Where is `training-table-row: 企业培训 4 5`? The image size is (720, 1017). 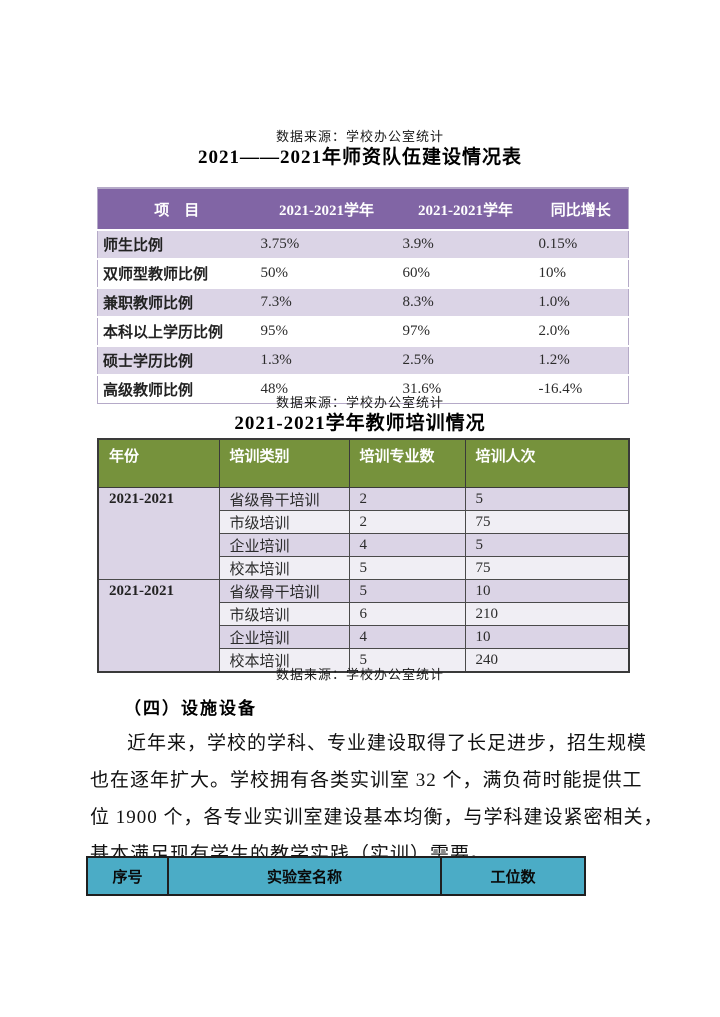 training-table-row: 企业培训 4 5 is located at coordinates (364, 545).